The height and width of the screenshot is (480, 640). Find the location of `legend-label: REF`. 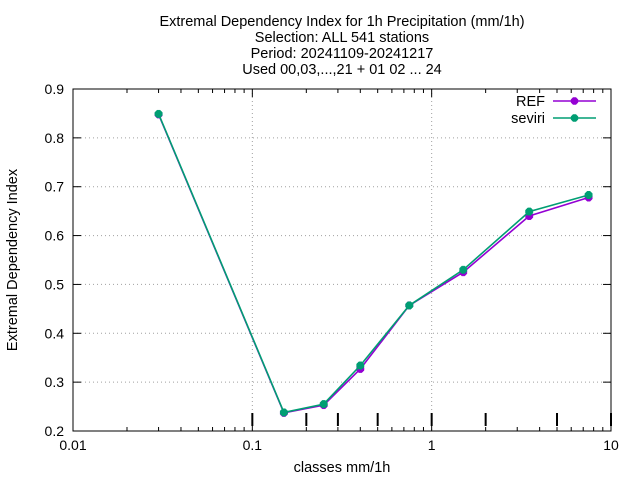

legend-label: REF is located at coordinates (530, 102).